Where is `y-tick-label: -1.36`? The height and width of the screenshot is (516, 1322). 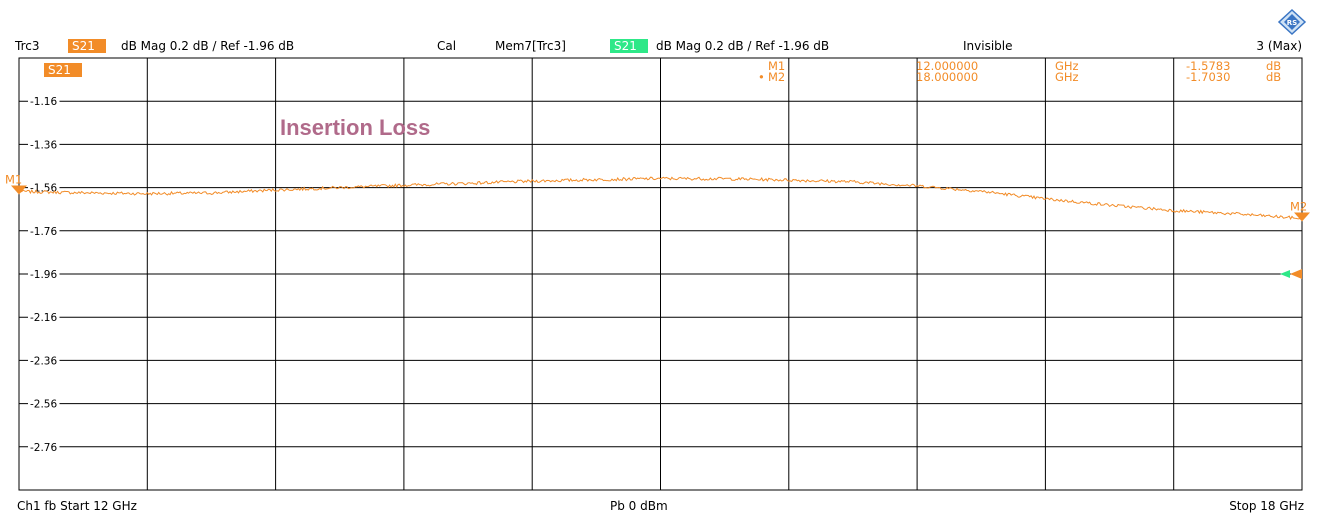 y-tick-label: -1.36 is located at coordinates (43, 145).